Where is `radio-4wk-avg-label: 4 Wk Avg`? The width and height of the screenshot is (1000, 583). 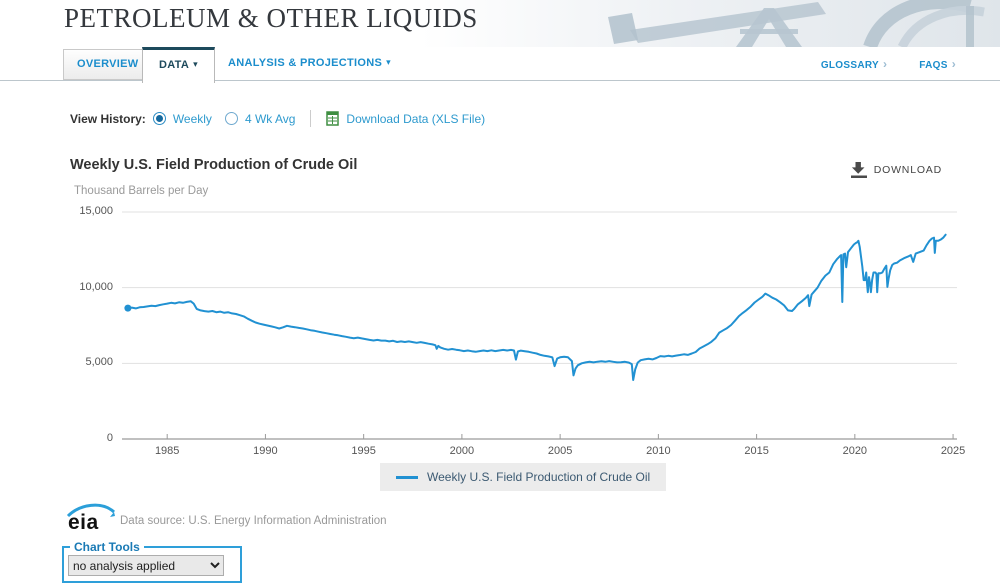
radio-4wk-avg-label: 4 Wk Avg is located at coordinates (270, 118).